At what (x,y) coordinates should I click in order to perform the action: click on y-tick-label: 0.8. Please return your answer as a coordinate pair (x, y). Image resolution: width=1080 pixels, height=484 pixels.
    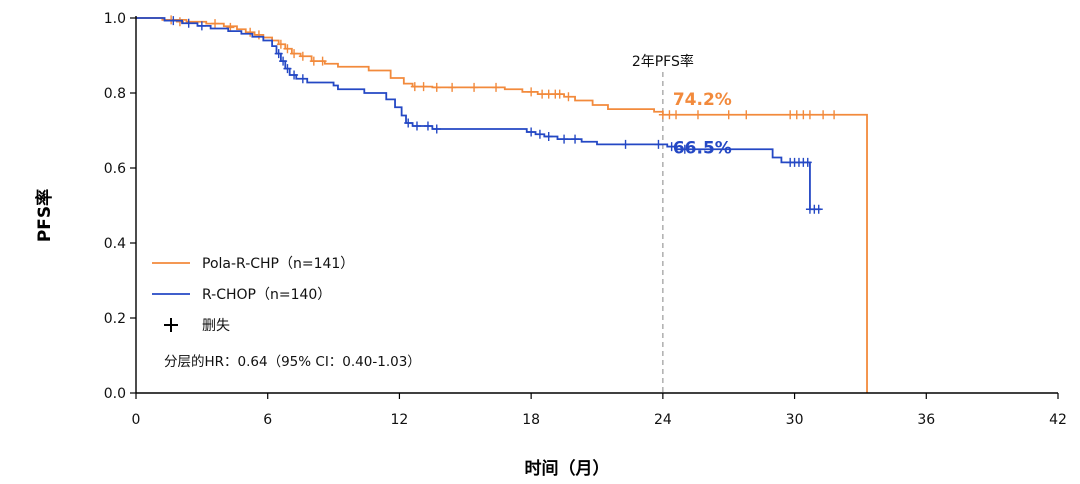
    Looking at the image, I should click on (115, 94).